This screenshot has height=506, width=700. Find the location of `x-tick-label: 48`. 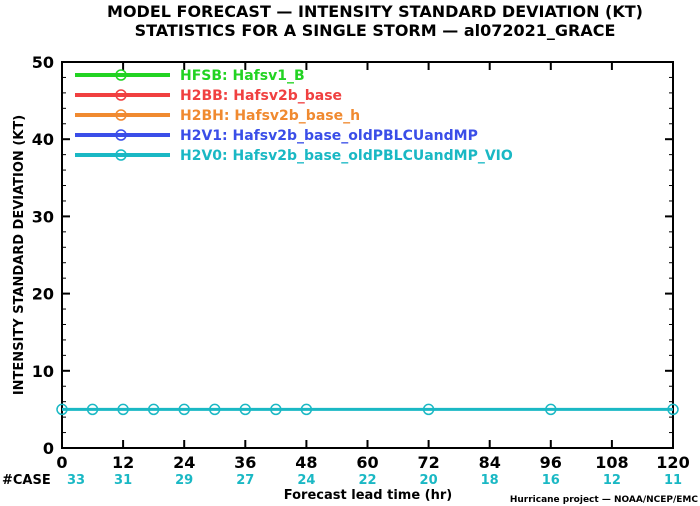

x-tick-label: 48 is located at coordinates (306, 462).